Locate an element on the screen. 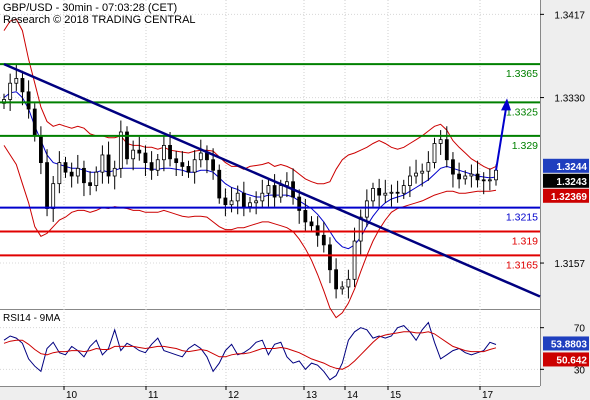 The height and width of the screenshot is (400, 590). y-tick-label: 1.3157 is located at coordinates (569, 264).